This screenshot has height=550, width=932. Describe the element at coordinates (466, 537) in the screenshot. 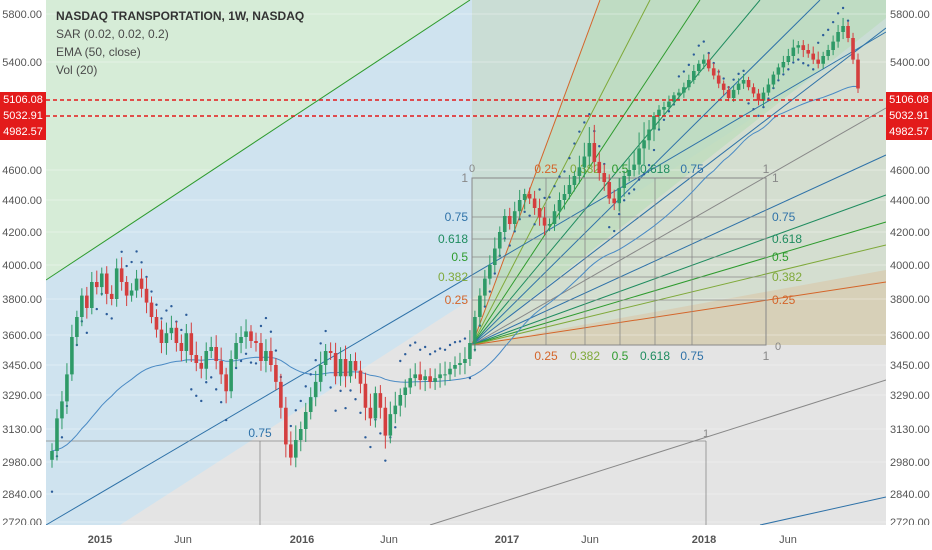

I see `time-axis: 2015 Jun 2016 Jun 2017 Jun 2018 Jun` at that location.